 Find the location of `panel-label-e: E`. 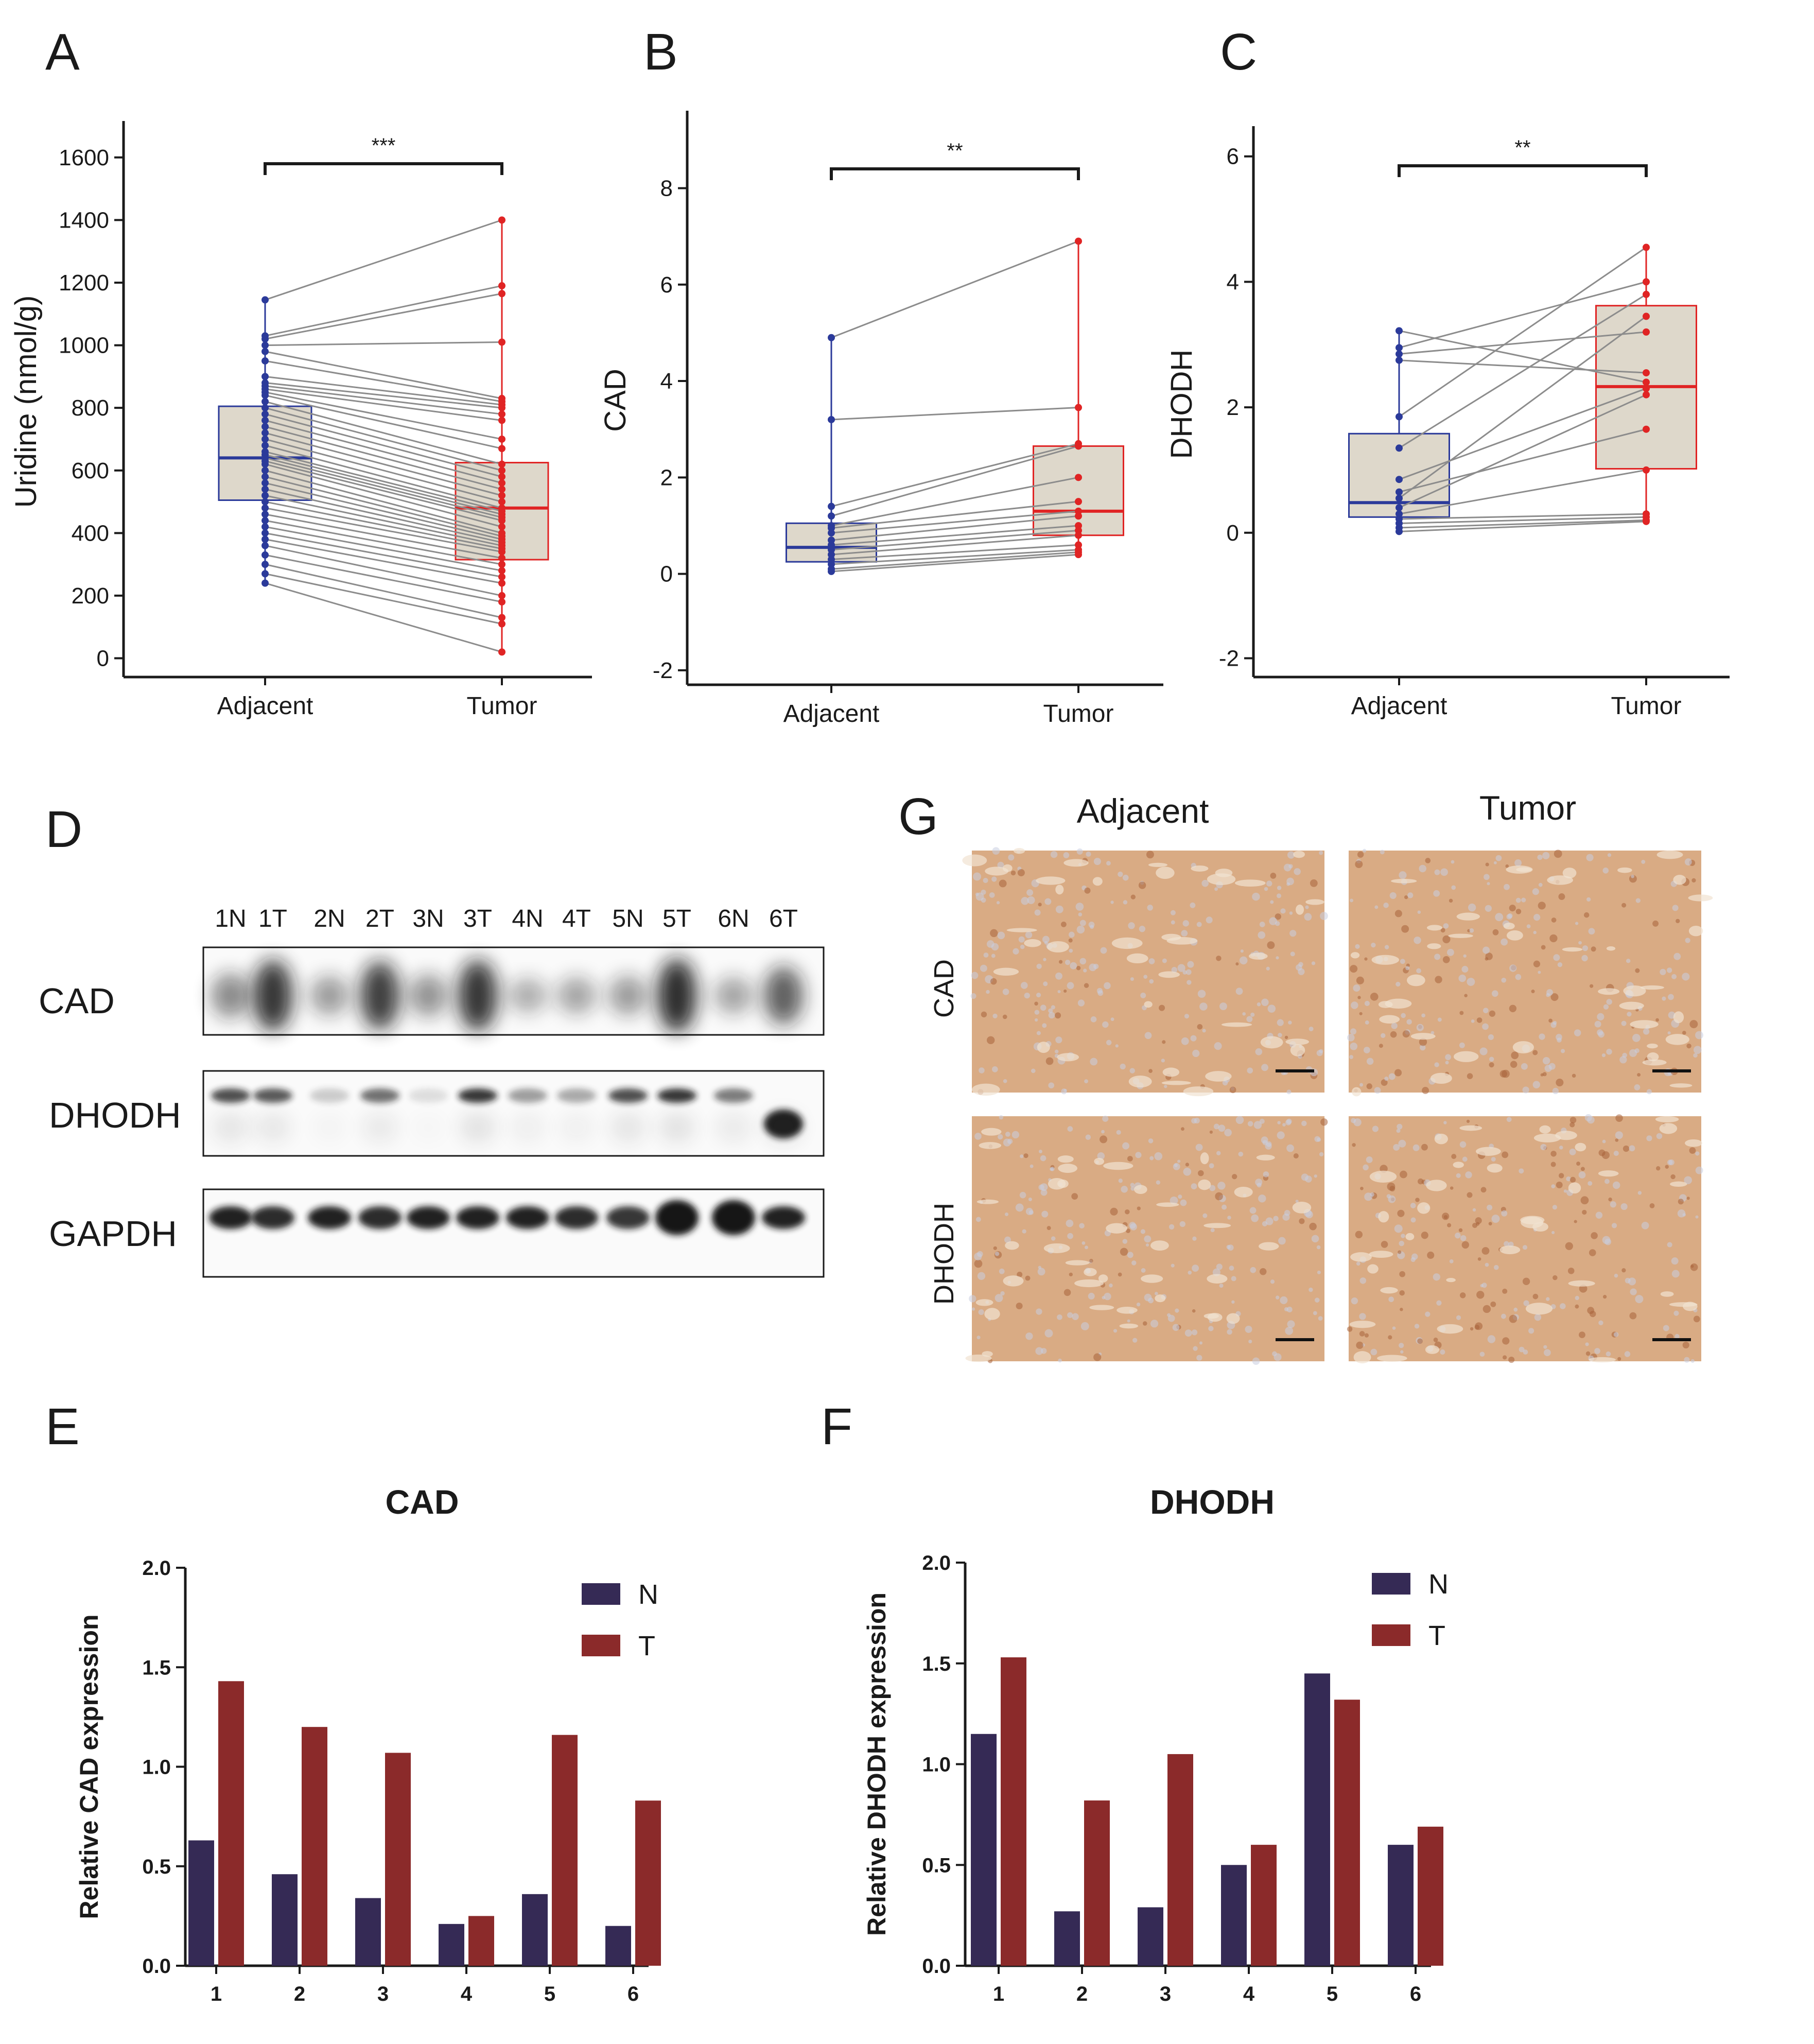

panel-label-e: E is located at coordinates (62, 1427).